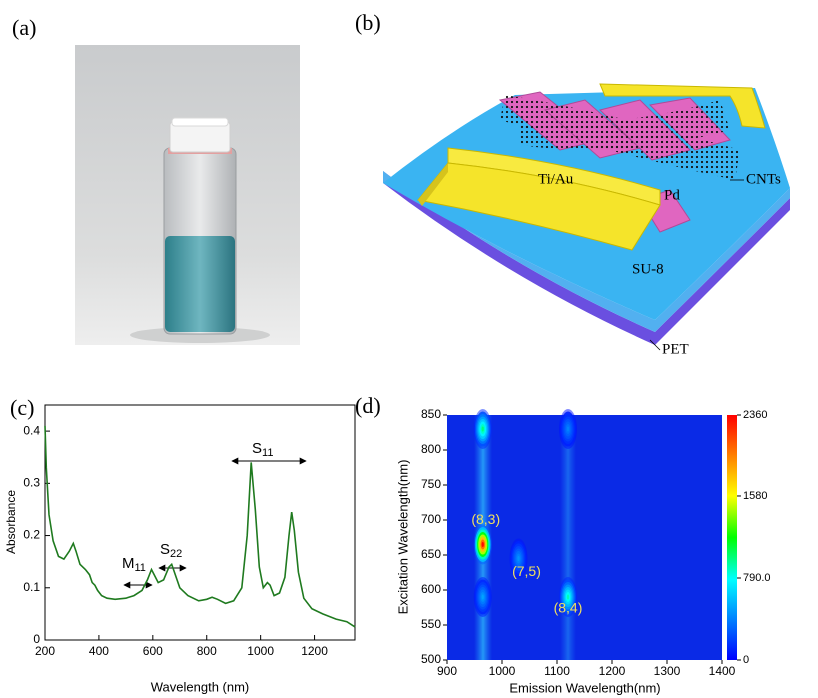 The height and width of the screenshot is (698, 818). Describe the element at coordinates (187, 195) in the screenshot. I see `vial-photo` at that location.